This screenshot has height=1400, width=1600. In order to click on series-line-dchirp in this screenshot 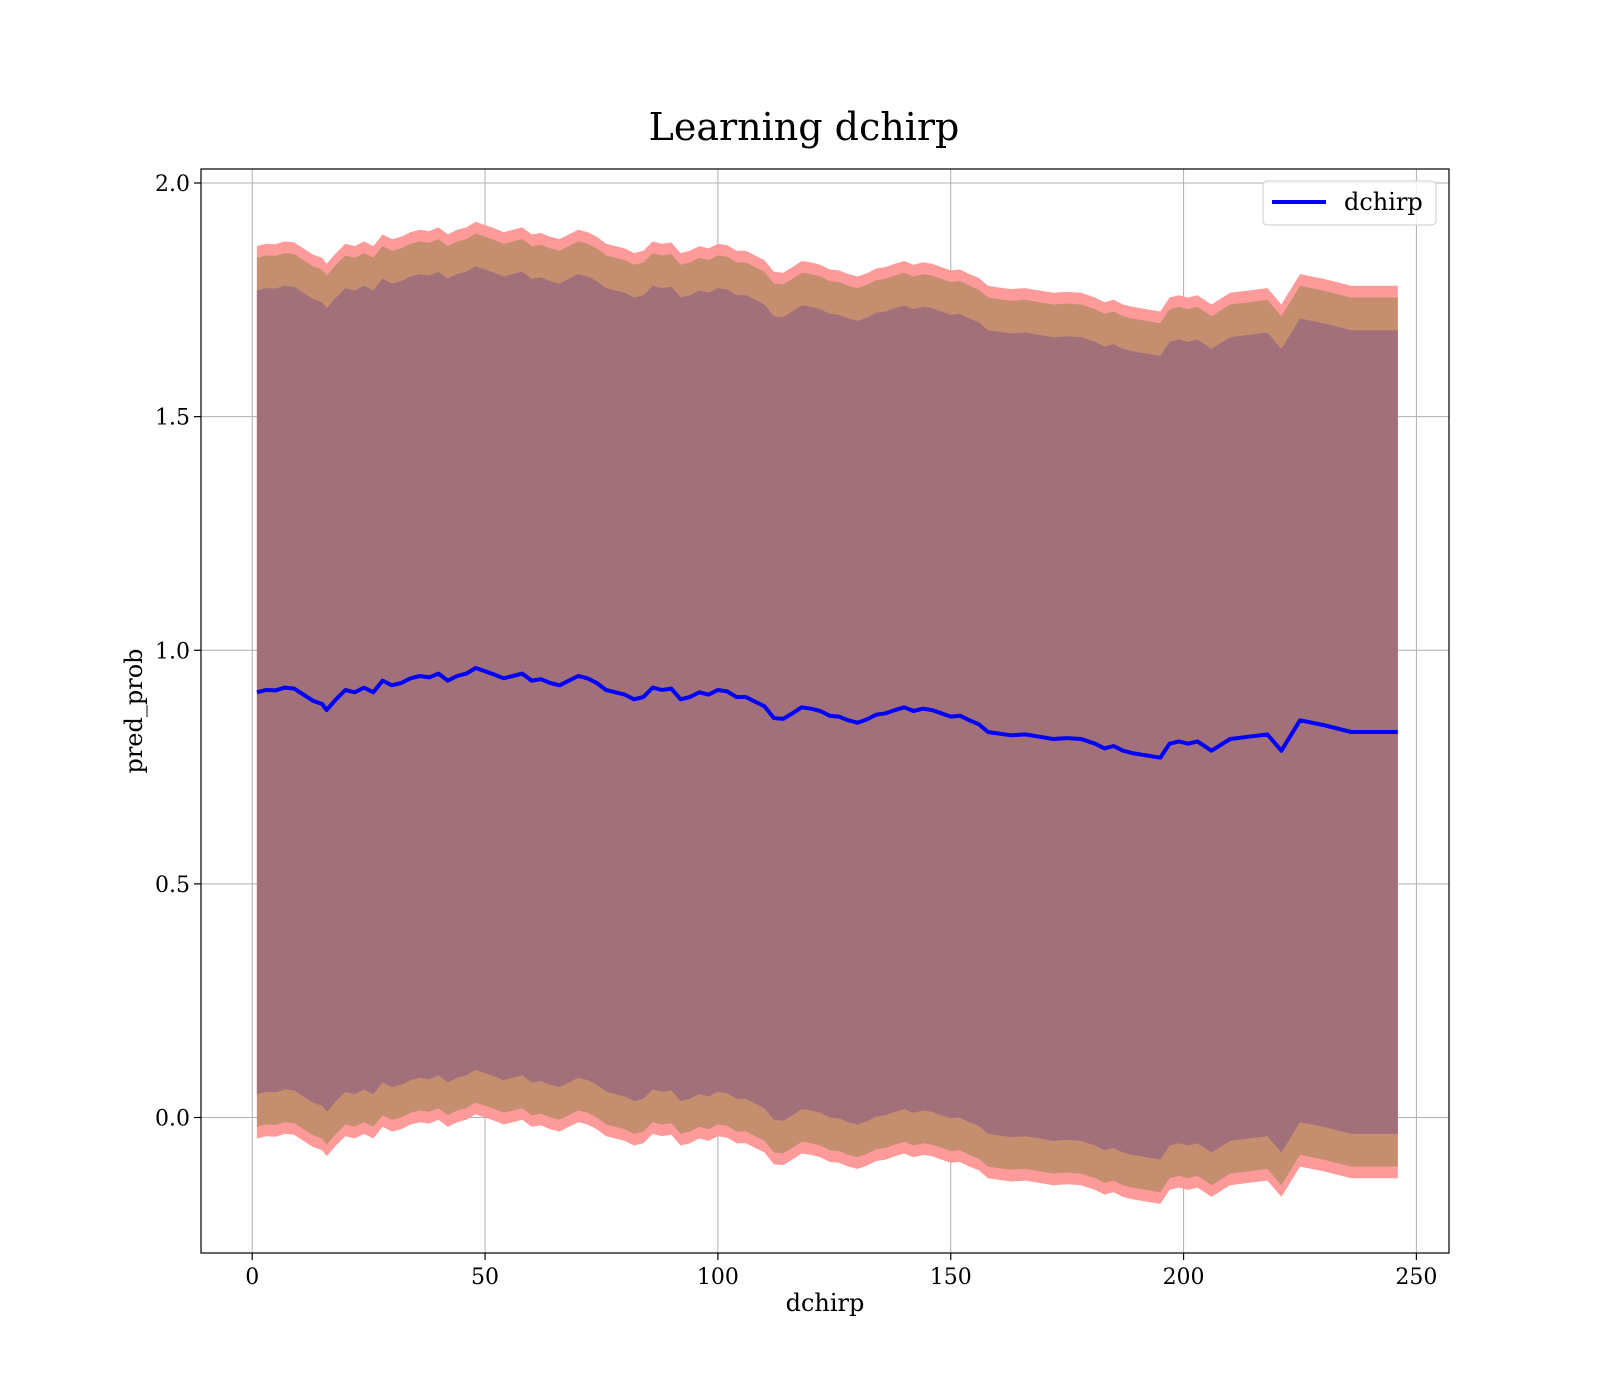, I will do `click(827, 713)`.